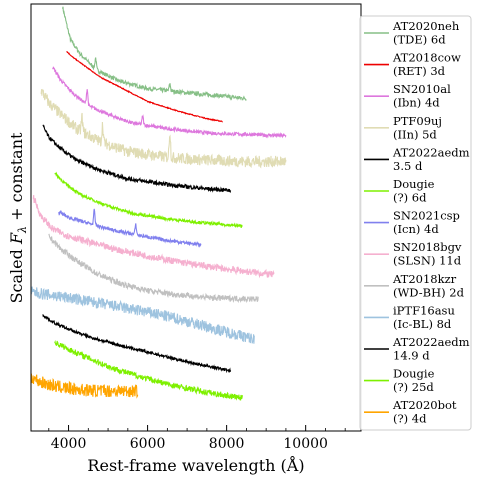  What do you see at coordinates (16, 273) in the screenshot?
I see `y-axis-label-prefix: Scaled` at bounding box center [16, 273].